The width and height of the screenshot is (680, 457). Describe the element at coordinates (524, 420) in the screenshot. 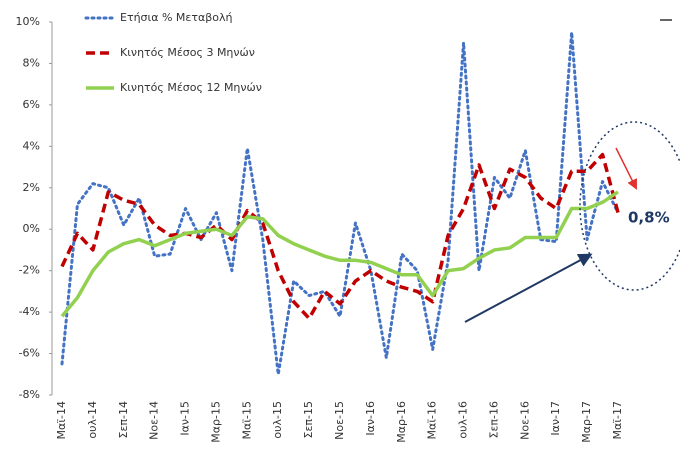

I see `x-tick-label: Νοε-16` at that location.